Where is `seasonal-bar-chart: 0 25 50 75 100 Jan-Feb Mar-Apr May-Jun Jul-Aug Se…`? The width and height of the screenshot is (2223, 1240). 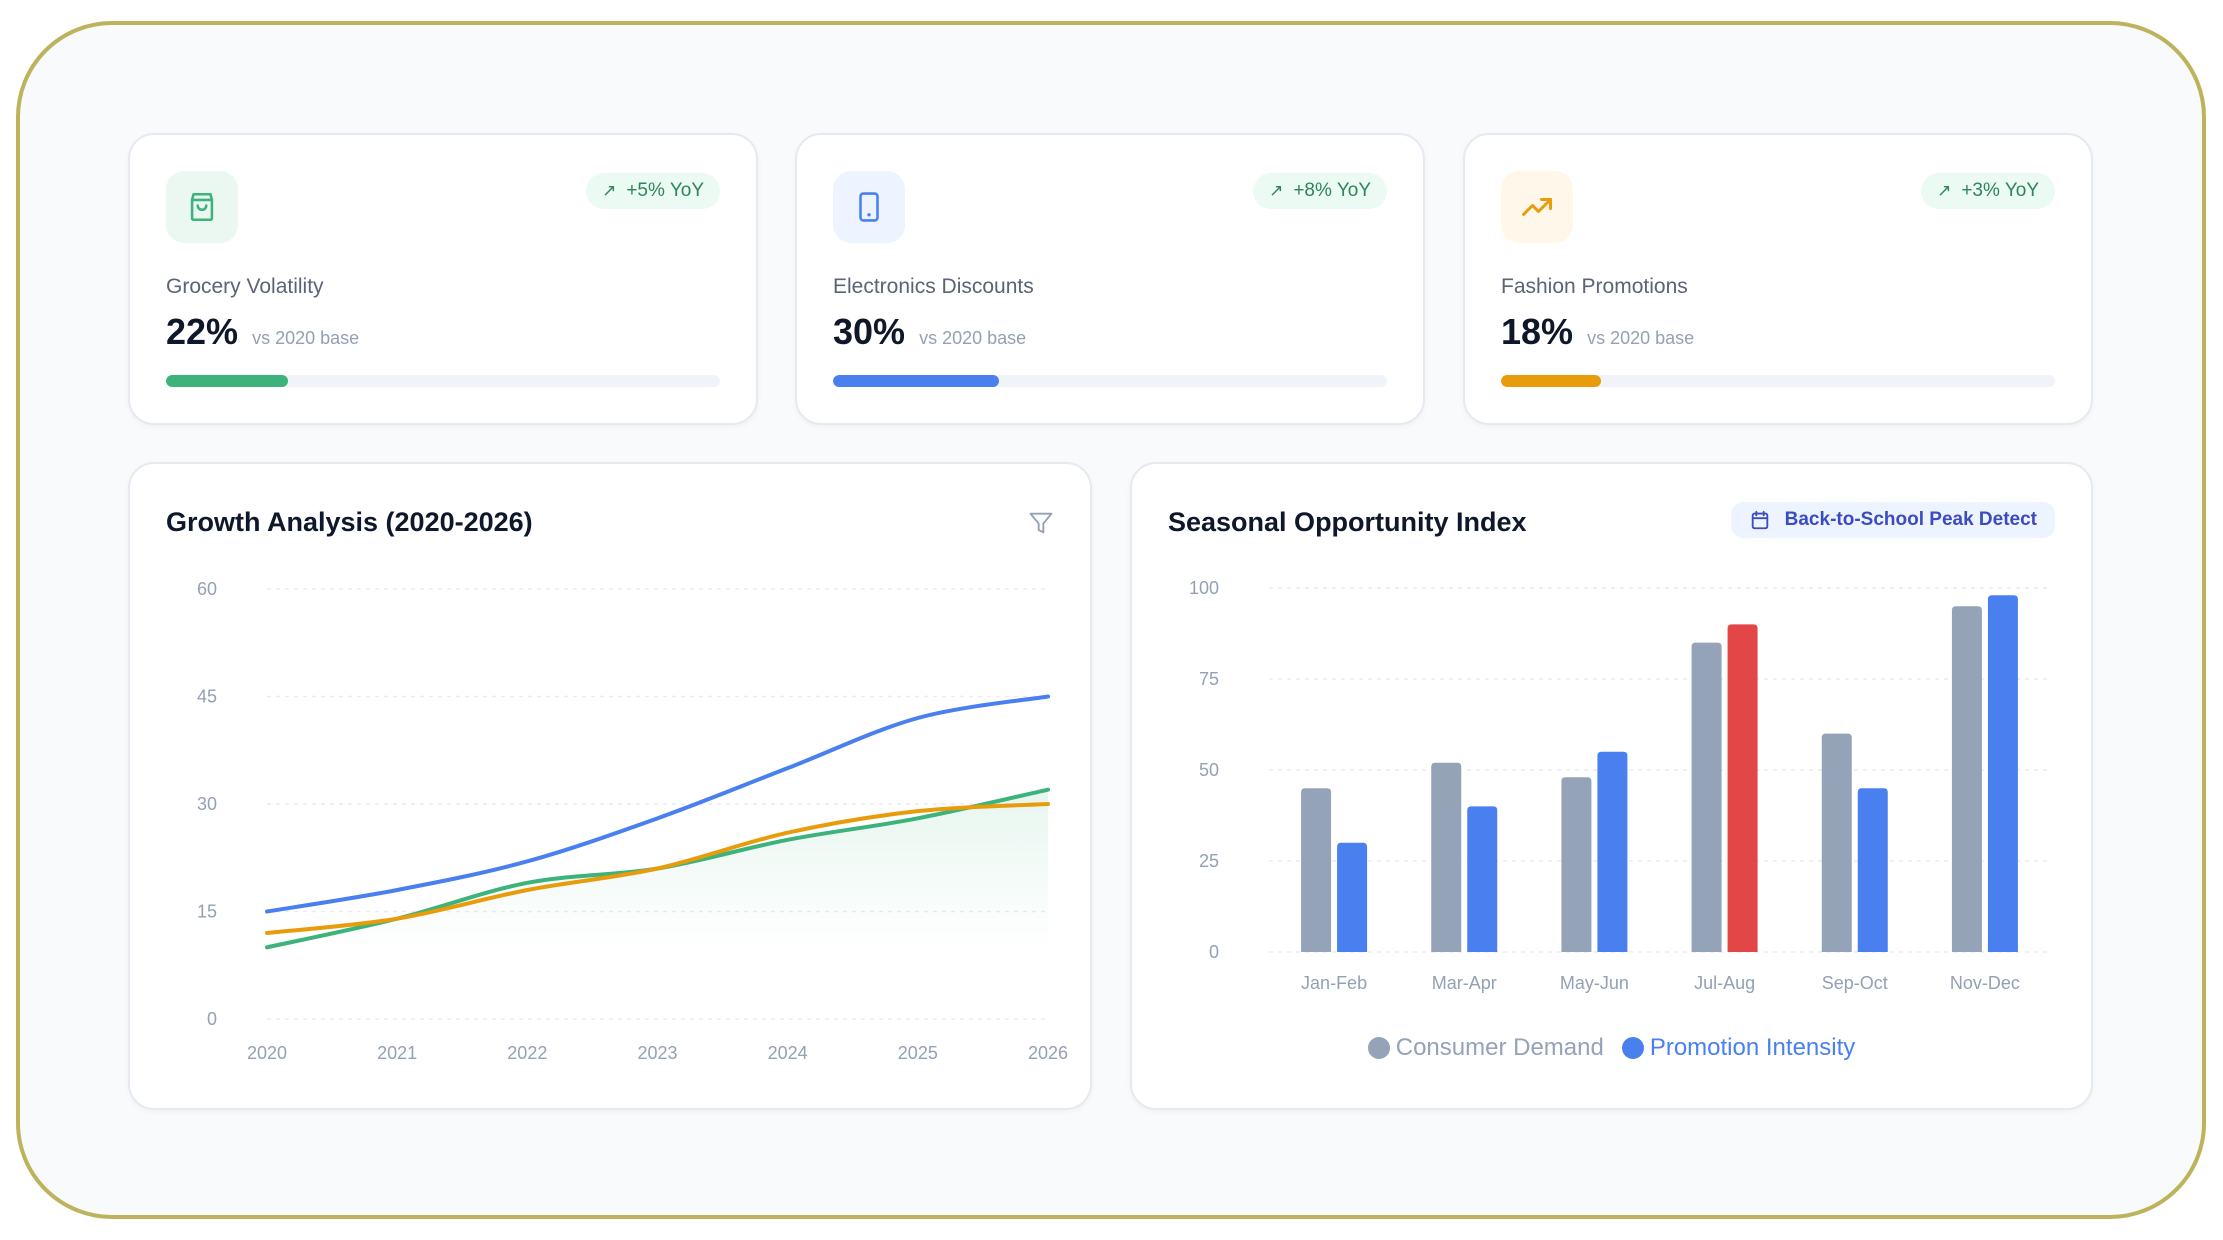 seasonal-bar-chart: 0 25 50 75 100 Jan-Feb Mar-Apr May-Jun Jul-Aug Se… is located at coordinates (1619, 785).